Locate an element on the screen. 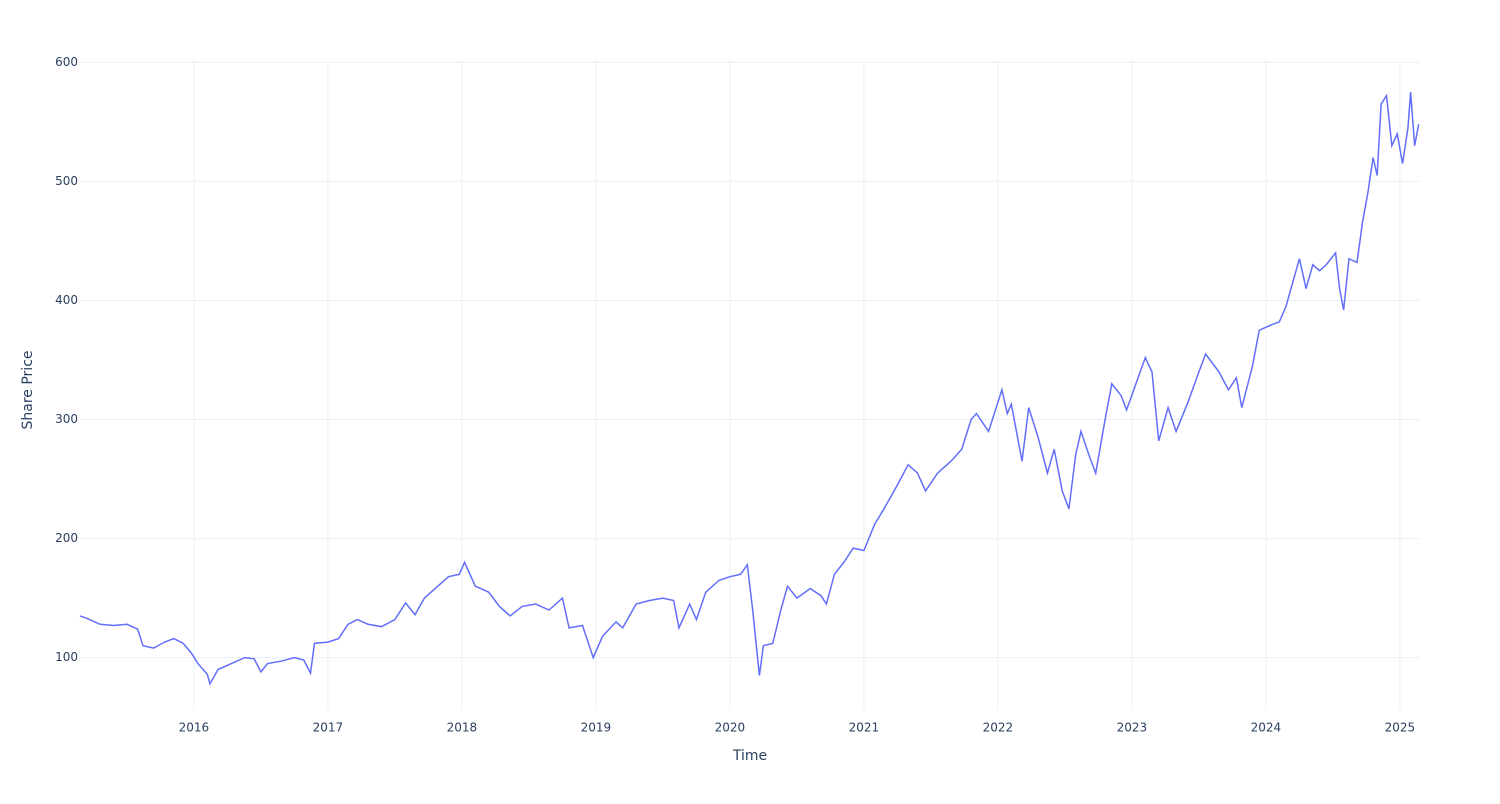  x-tick-label: 2025 is located at coordinates (1400, 728).